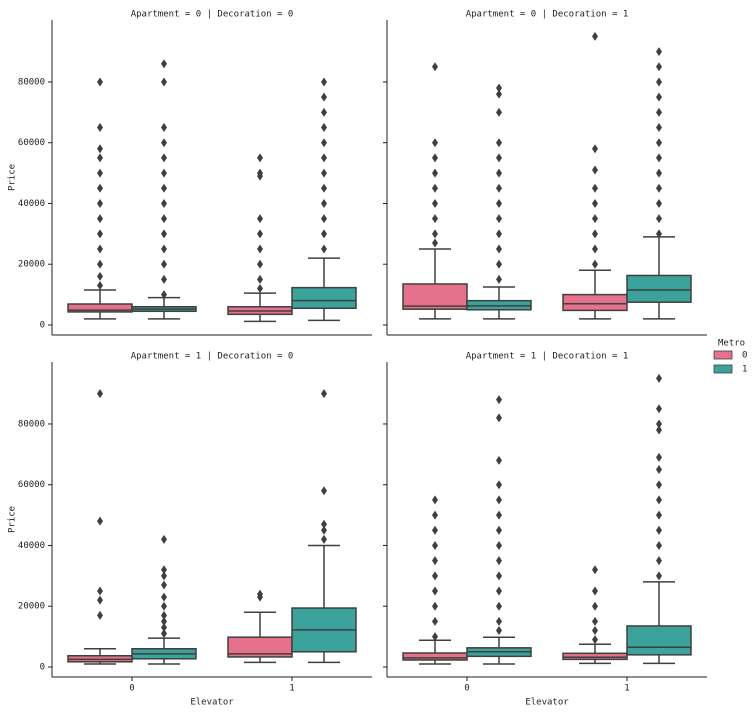 The height and width of the screenshot is (712, 756). I want to click on legend-swatch, so click(723, 369).